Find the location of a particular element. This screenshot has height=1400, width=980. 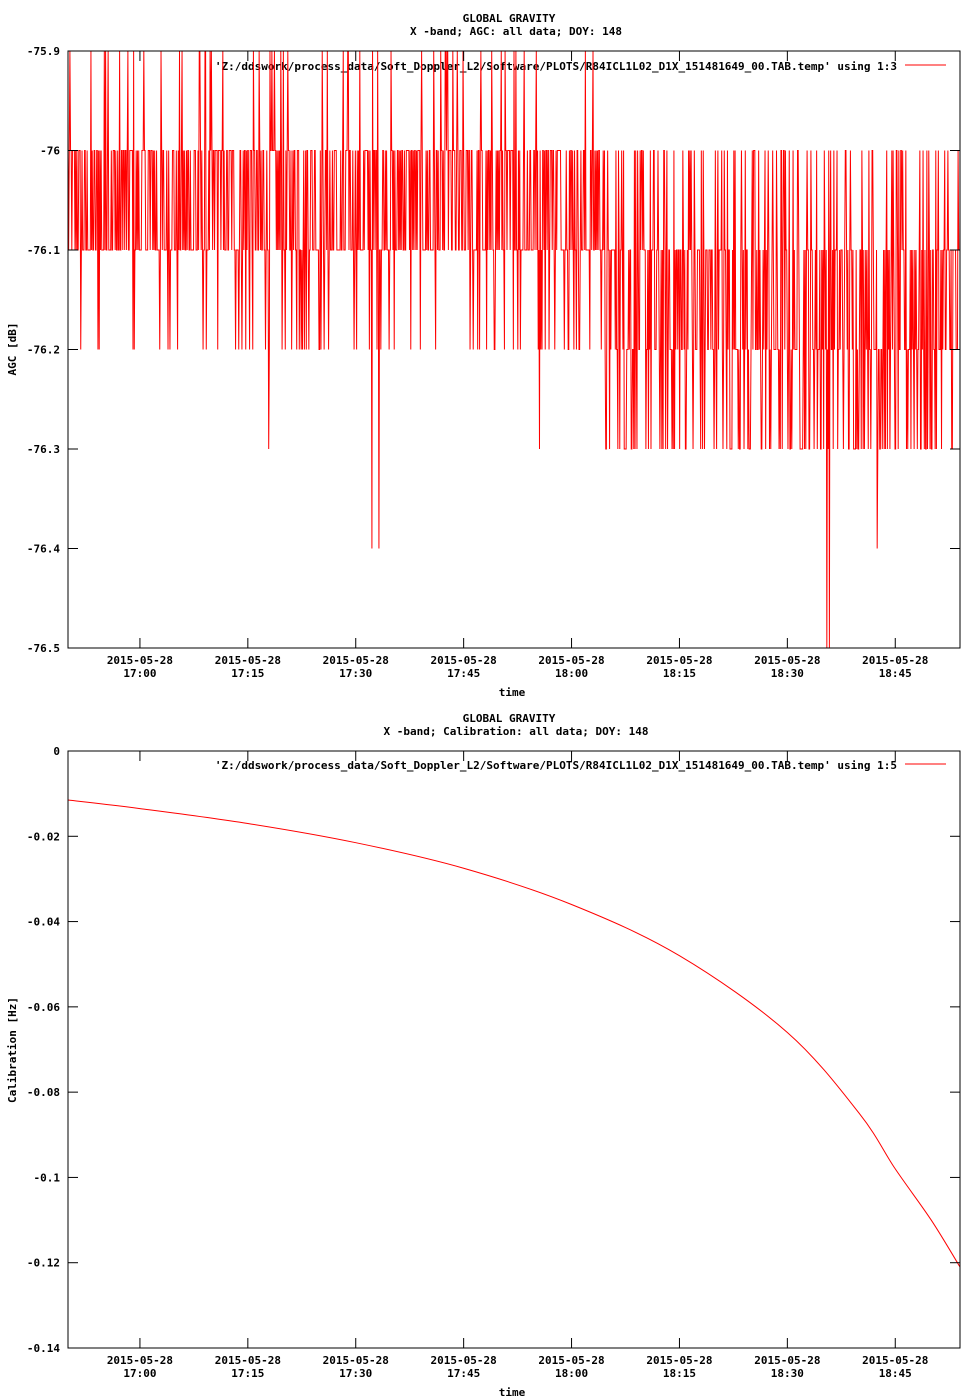

y-tick-label: -0.04 is located at coordinates (43, 922).